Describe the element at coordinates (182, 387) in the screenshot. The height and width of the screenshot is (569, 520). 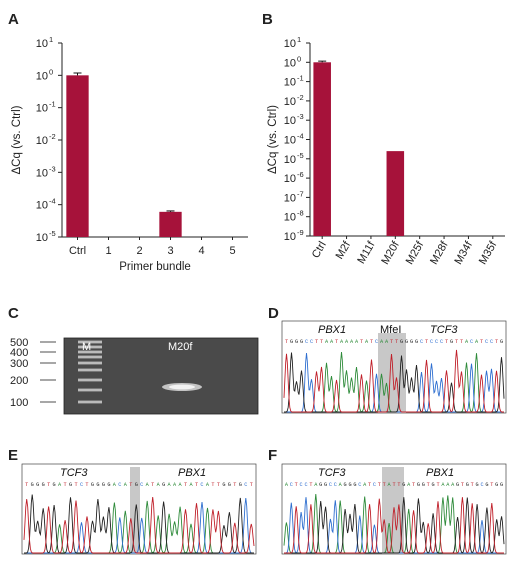
I see `gel-sample-band-core` at that location.